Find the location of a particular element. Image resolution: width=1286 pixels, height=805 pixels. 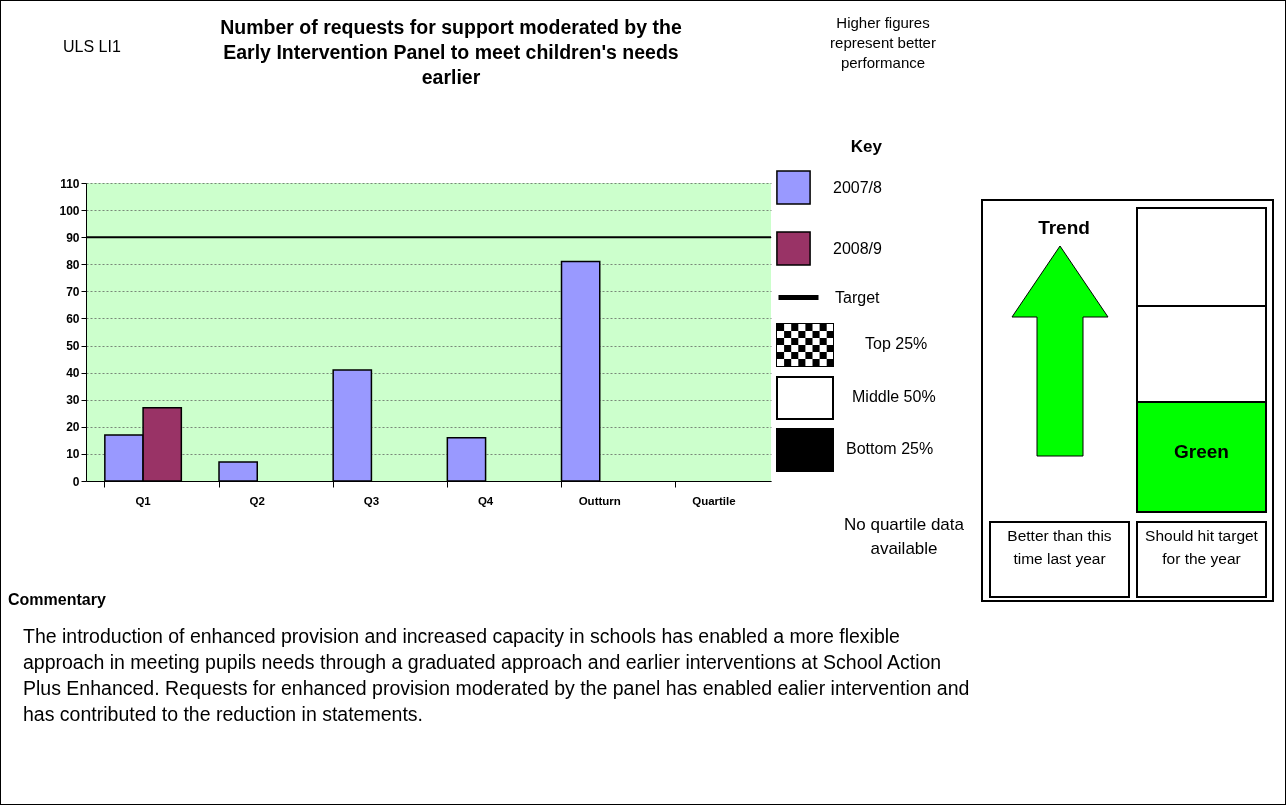

y-tick-label: 40 is located at coordinates (73, 373).